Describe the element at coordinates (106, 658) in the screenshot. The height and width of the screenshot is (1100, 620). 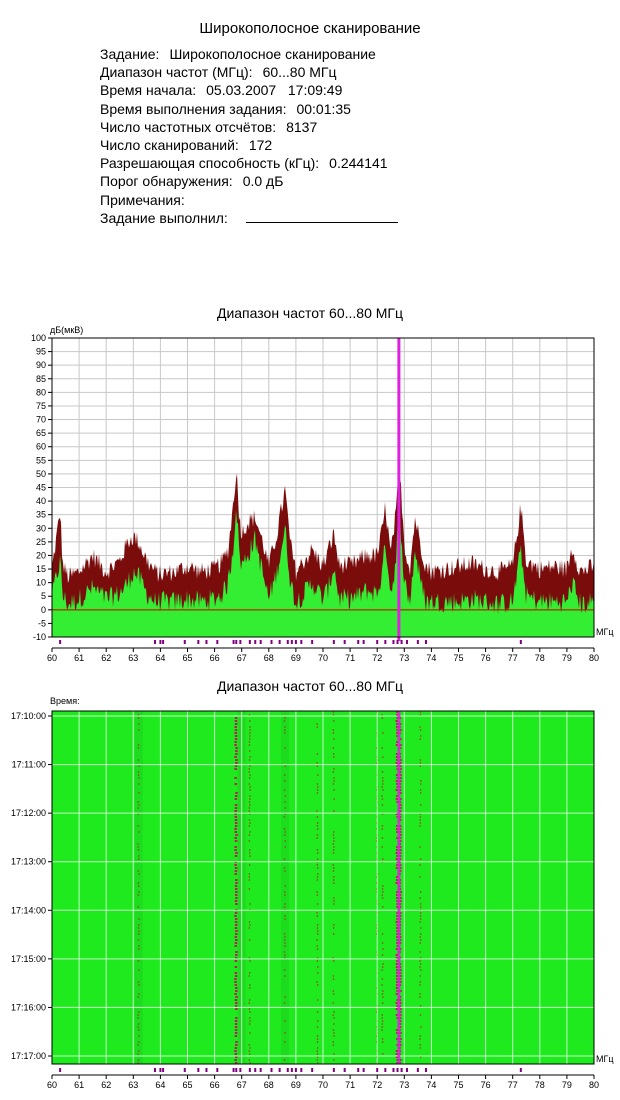
I see `spectrum-x-tick-label: 62` at that location.